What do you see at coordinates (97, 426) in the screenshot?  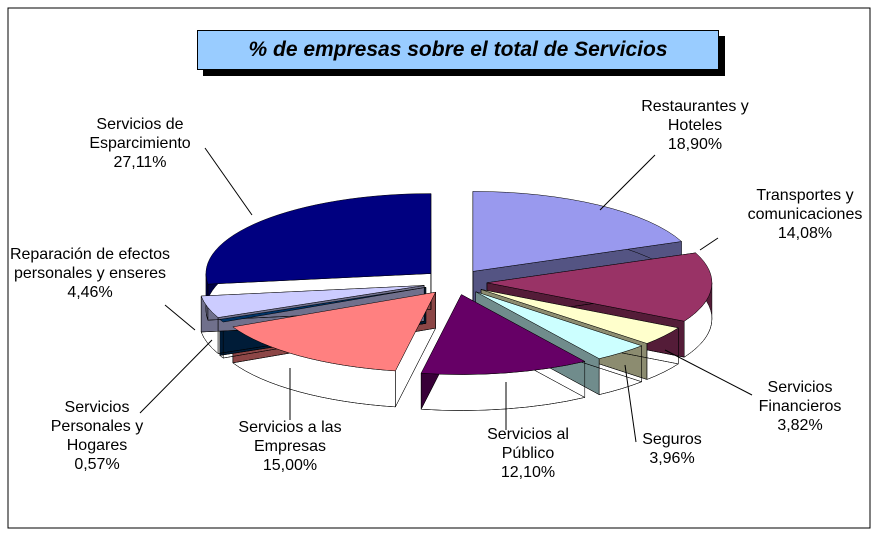 I see `category-label: Servicios Personales y Hogares` at bounding box center [97, 426].